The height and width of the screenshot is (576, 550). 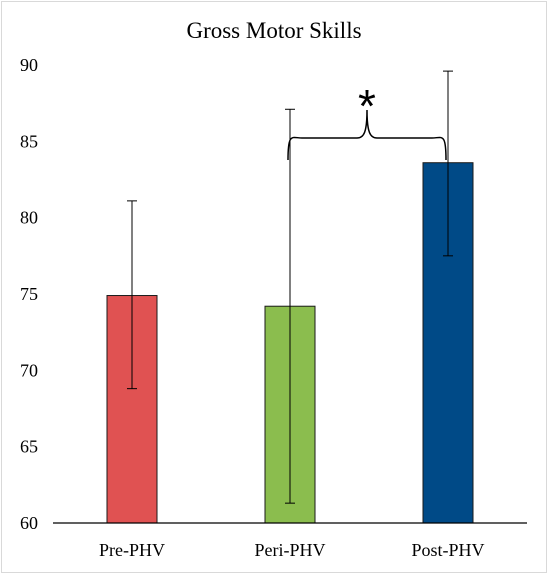 What do you see at coordinates (447, 550) in the screenshot?
I see `x-tick-label: Post-PHV` at bounding box center [447, 550].